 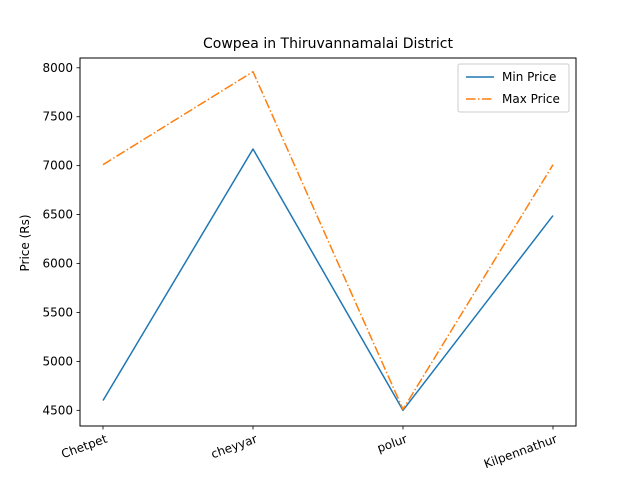 What do you see at coordinates (531, 99) in the screenshot?
I see `legend-label: Max Price` at bounding box center [531, 99].